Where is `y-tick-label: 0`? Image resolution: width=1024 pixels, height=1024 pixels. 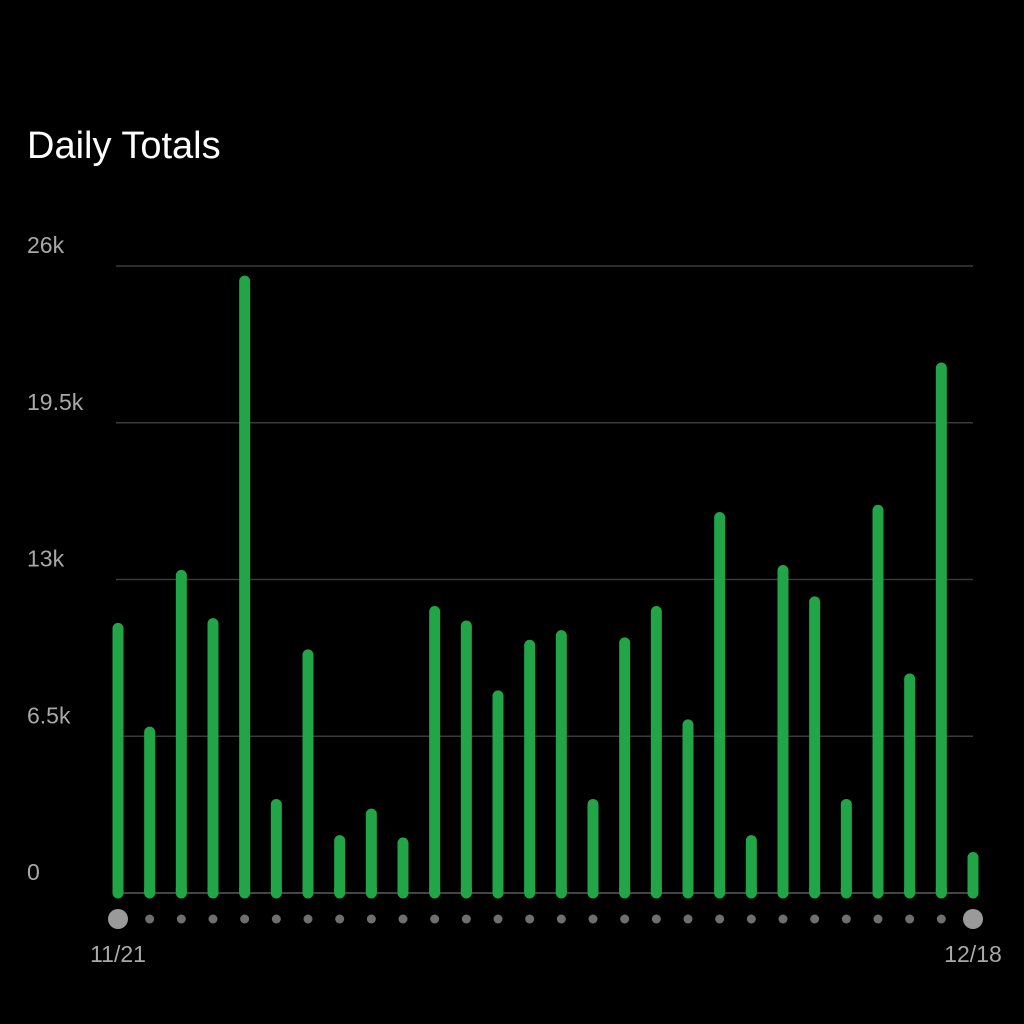
y-tick-label: 0 is located at coordinates (33, 872).